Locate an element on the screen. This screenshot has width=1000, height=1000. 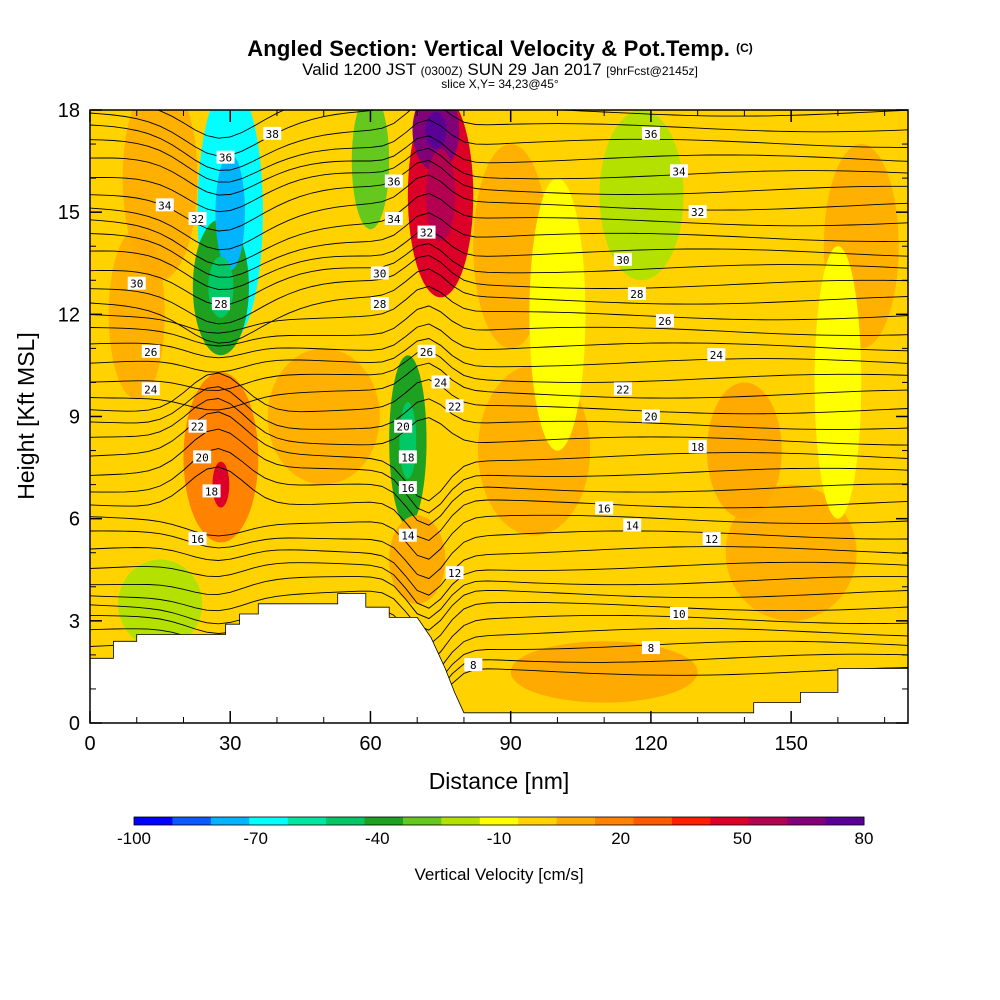
colorbar: -100 -70 -40 -10 20 50 80 is located at coordinates (495, 832).